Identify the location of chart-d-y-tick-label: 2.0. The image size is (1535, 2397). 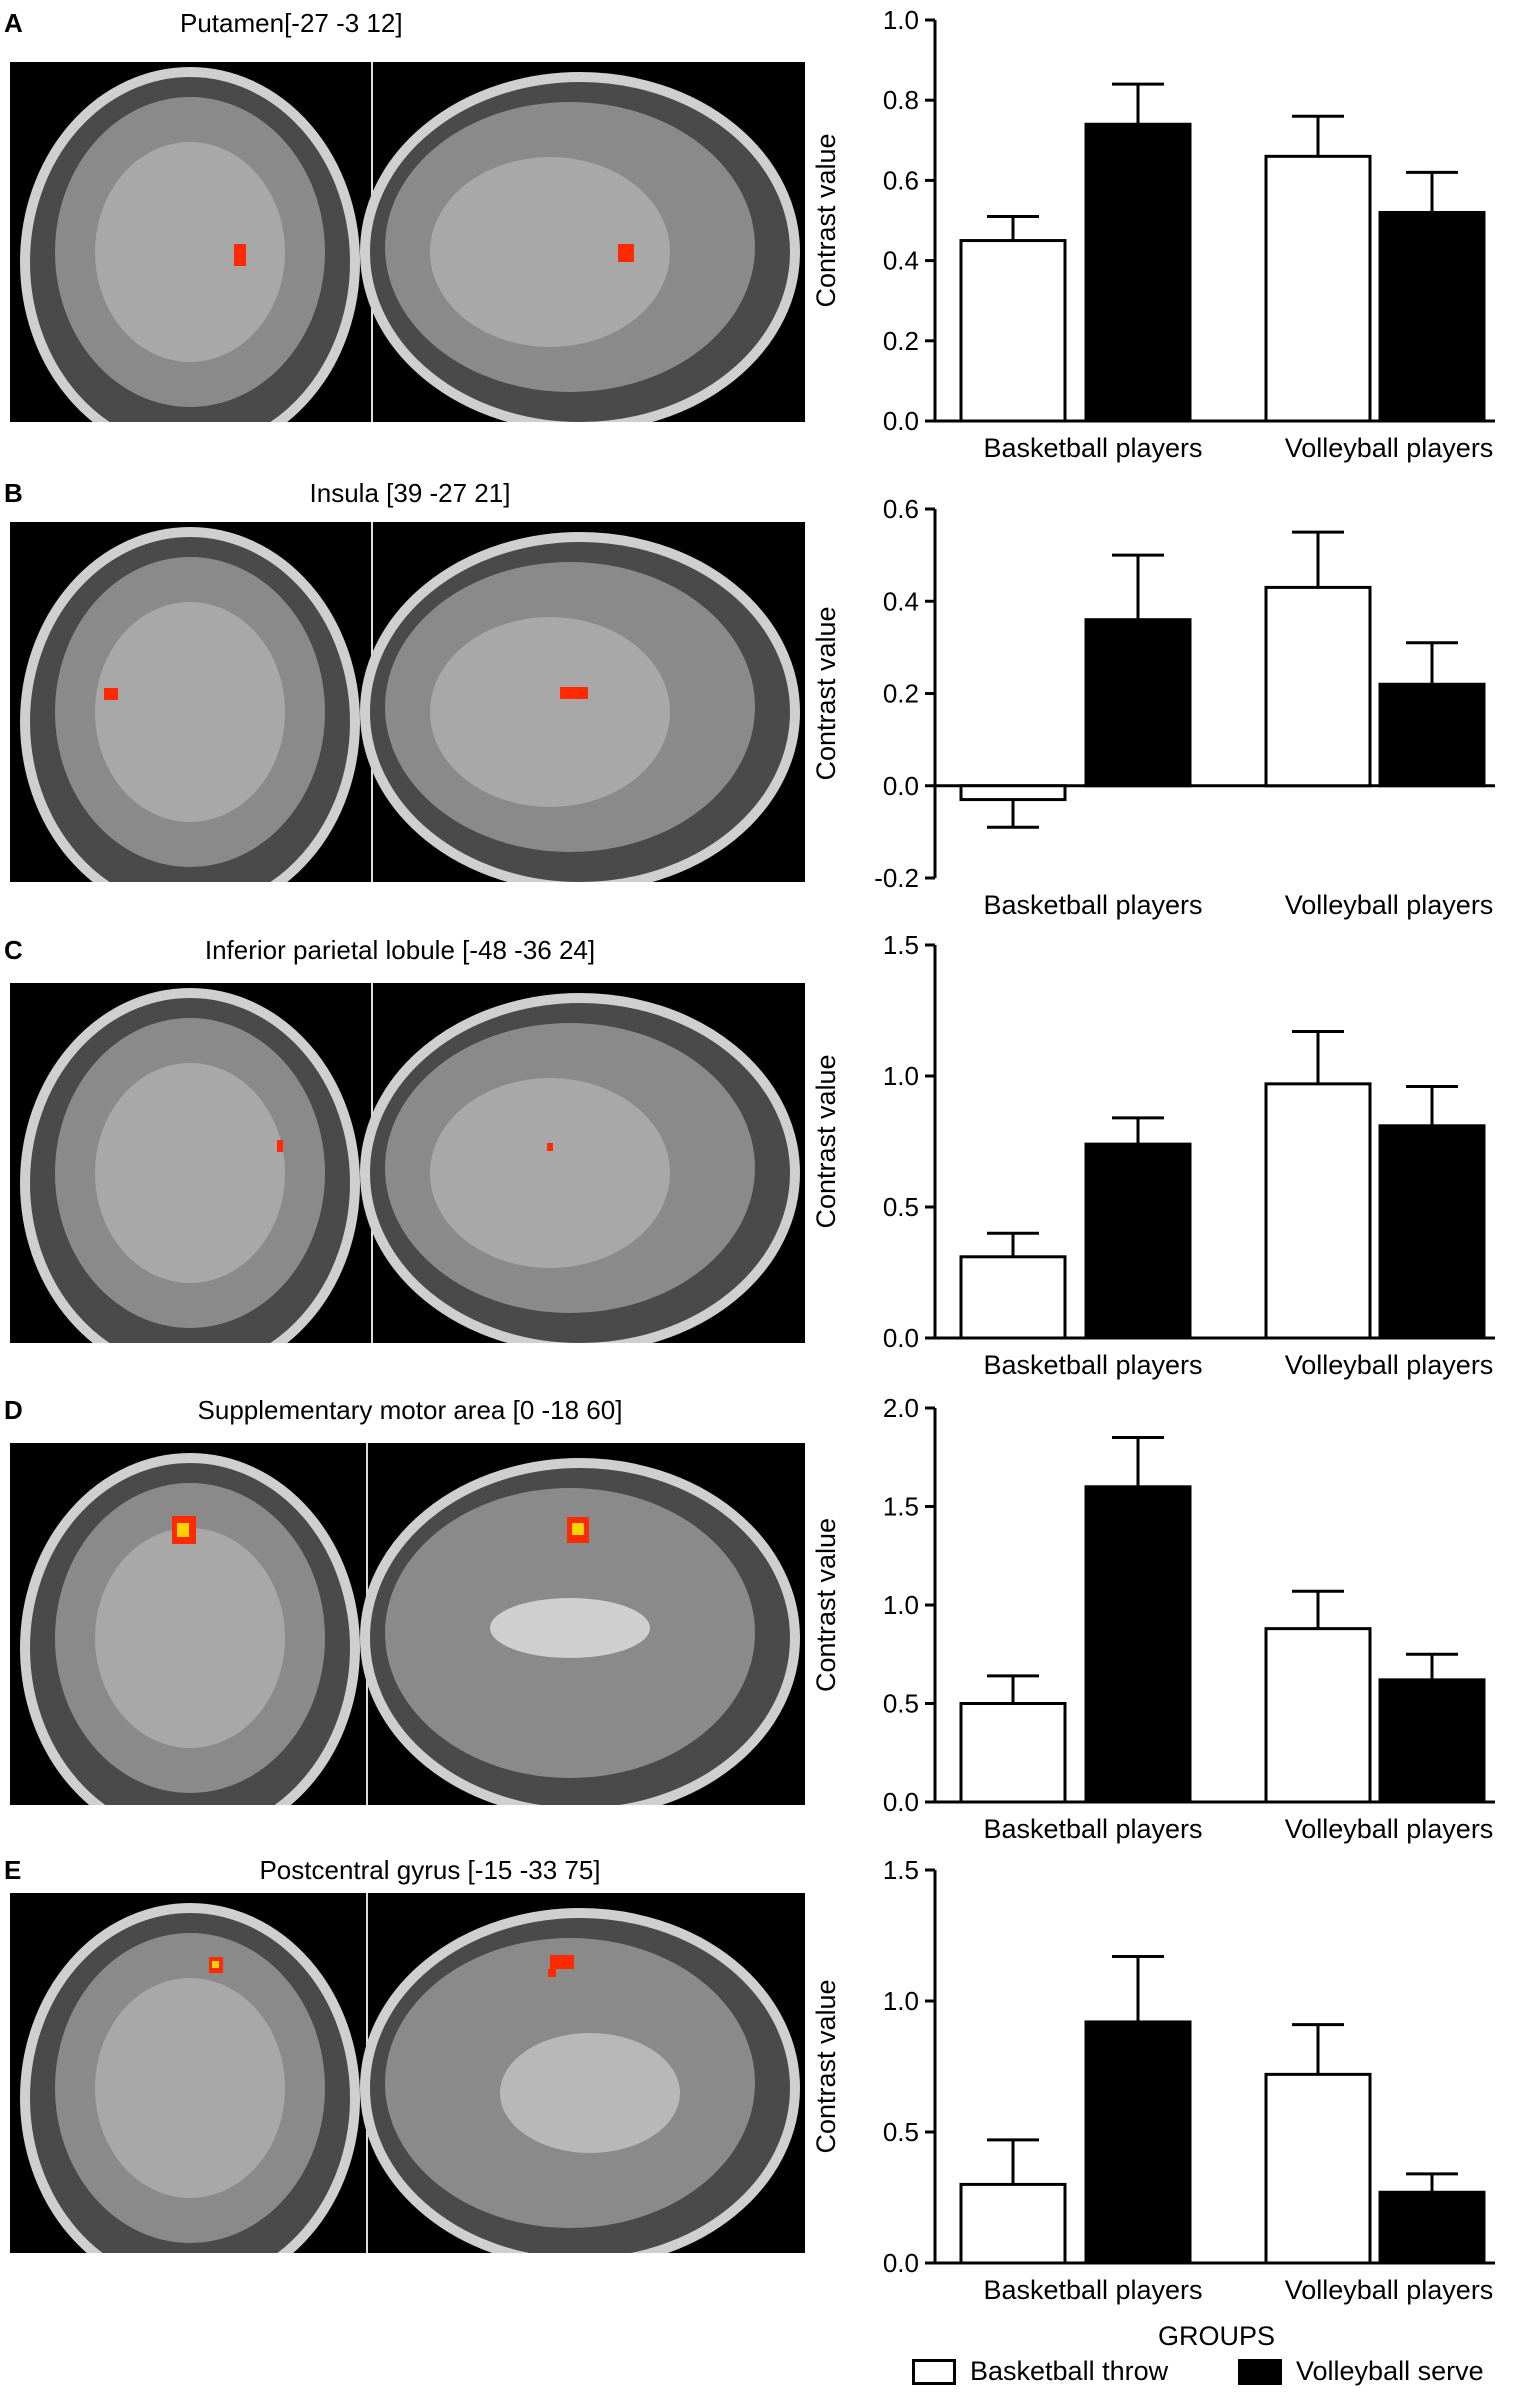
(901, 1408).